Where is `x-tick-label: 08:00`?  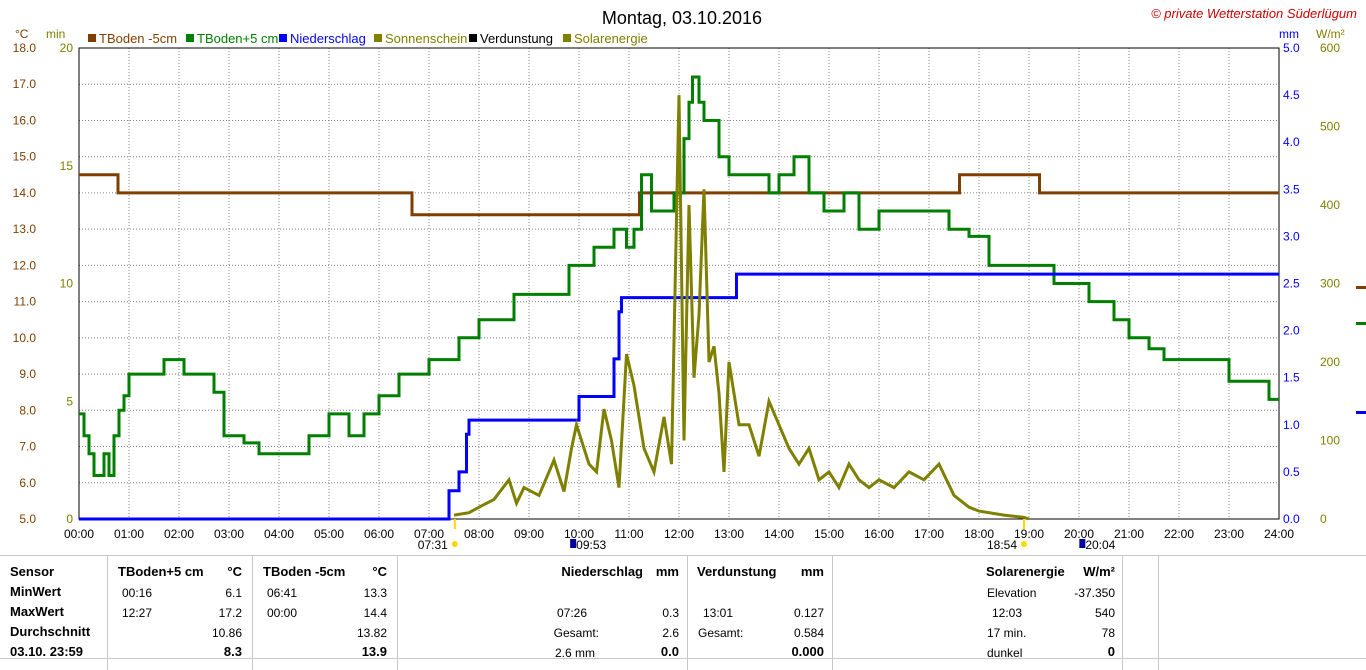 x-tick-label: 08:00 is located at coordinates (479, 534).